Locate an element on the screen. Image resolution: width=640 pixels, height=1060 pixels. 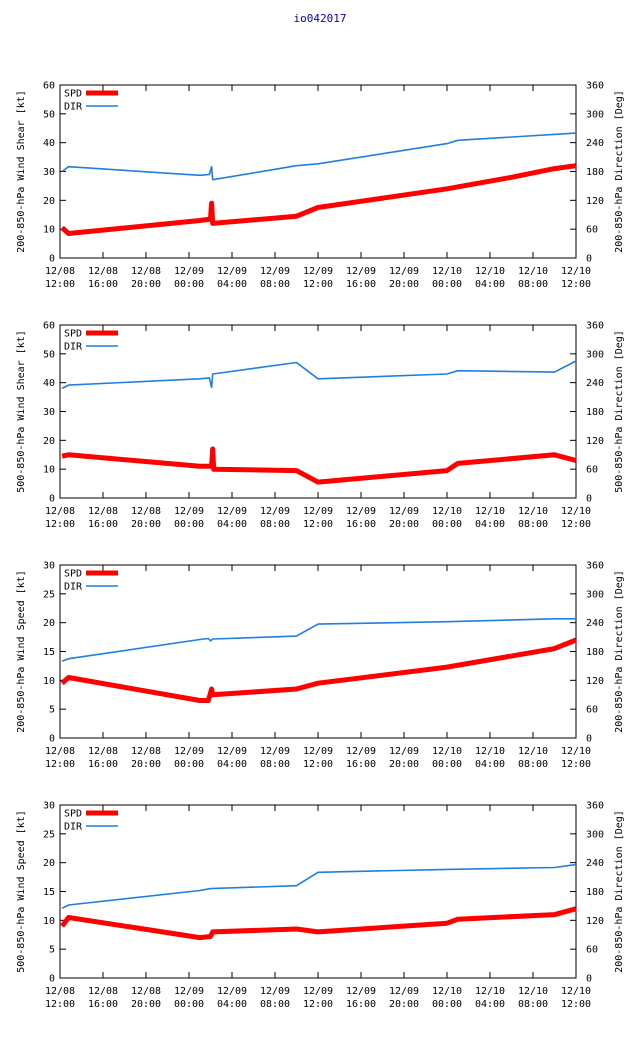
series-spd-line is located at coordinates (318, 923).